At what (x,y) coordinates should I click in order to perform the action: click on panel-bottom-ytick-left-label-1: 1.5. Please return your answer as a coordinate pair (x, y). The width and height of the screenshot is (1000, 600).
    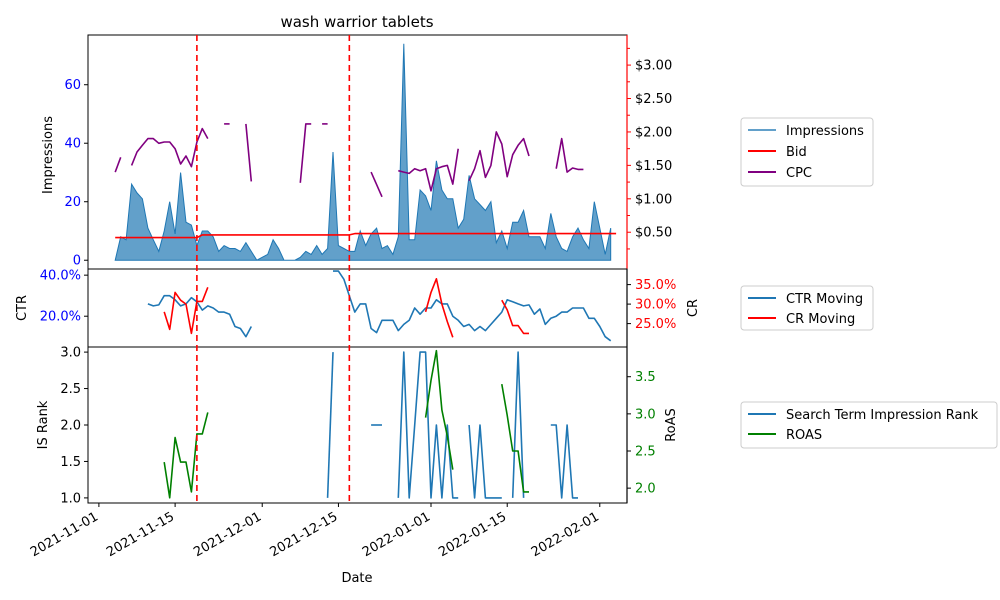
    Looking at the image, I should click on (70, 462).